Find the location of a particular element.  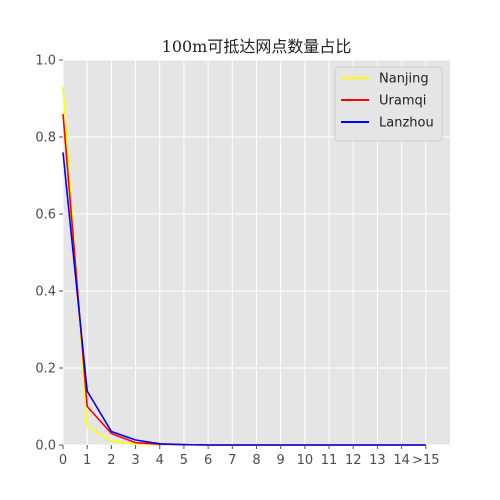

x-tick-label: 5 is located at coordinates (184, 460).